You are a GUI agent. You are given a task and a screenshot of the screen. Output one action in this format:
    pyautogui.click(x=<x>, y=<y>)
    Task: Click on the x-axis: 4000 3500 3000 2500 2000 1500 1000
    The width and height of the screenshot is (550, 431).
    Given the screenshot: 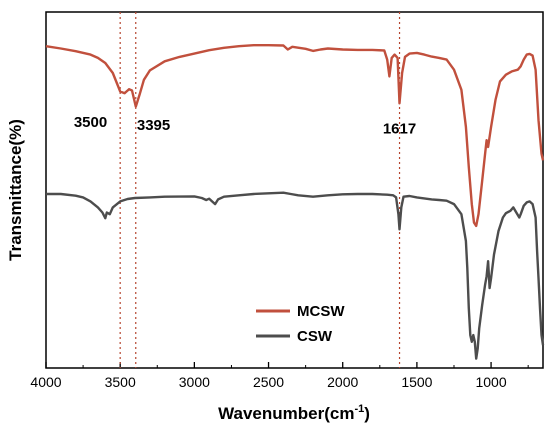 What is the action you would take?
    pyautogui.click(x=279, y=376)
    